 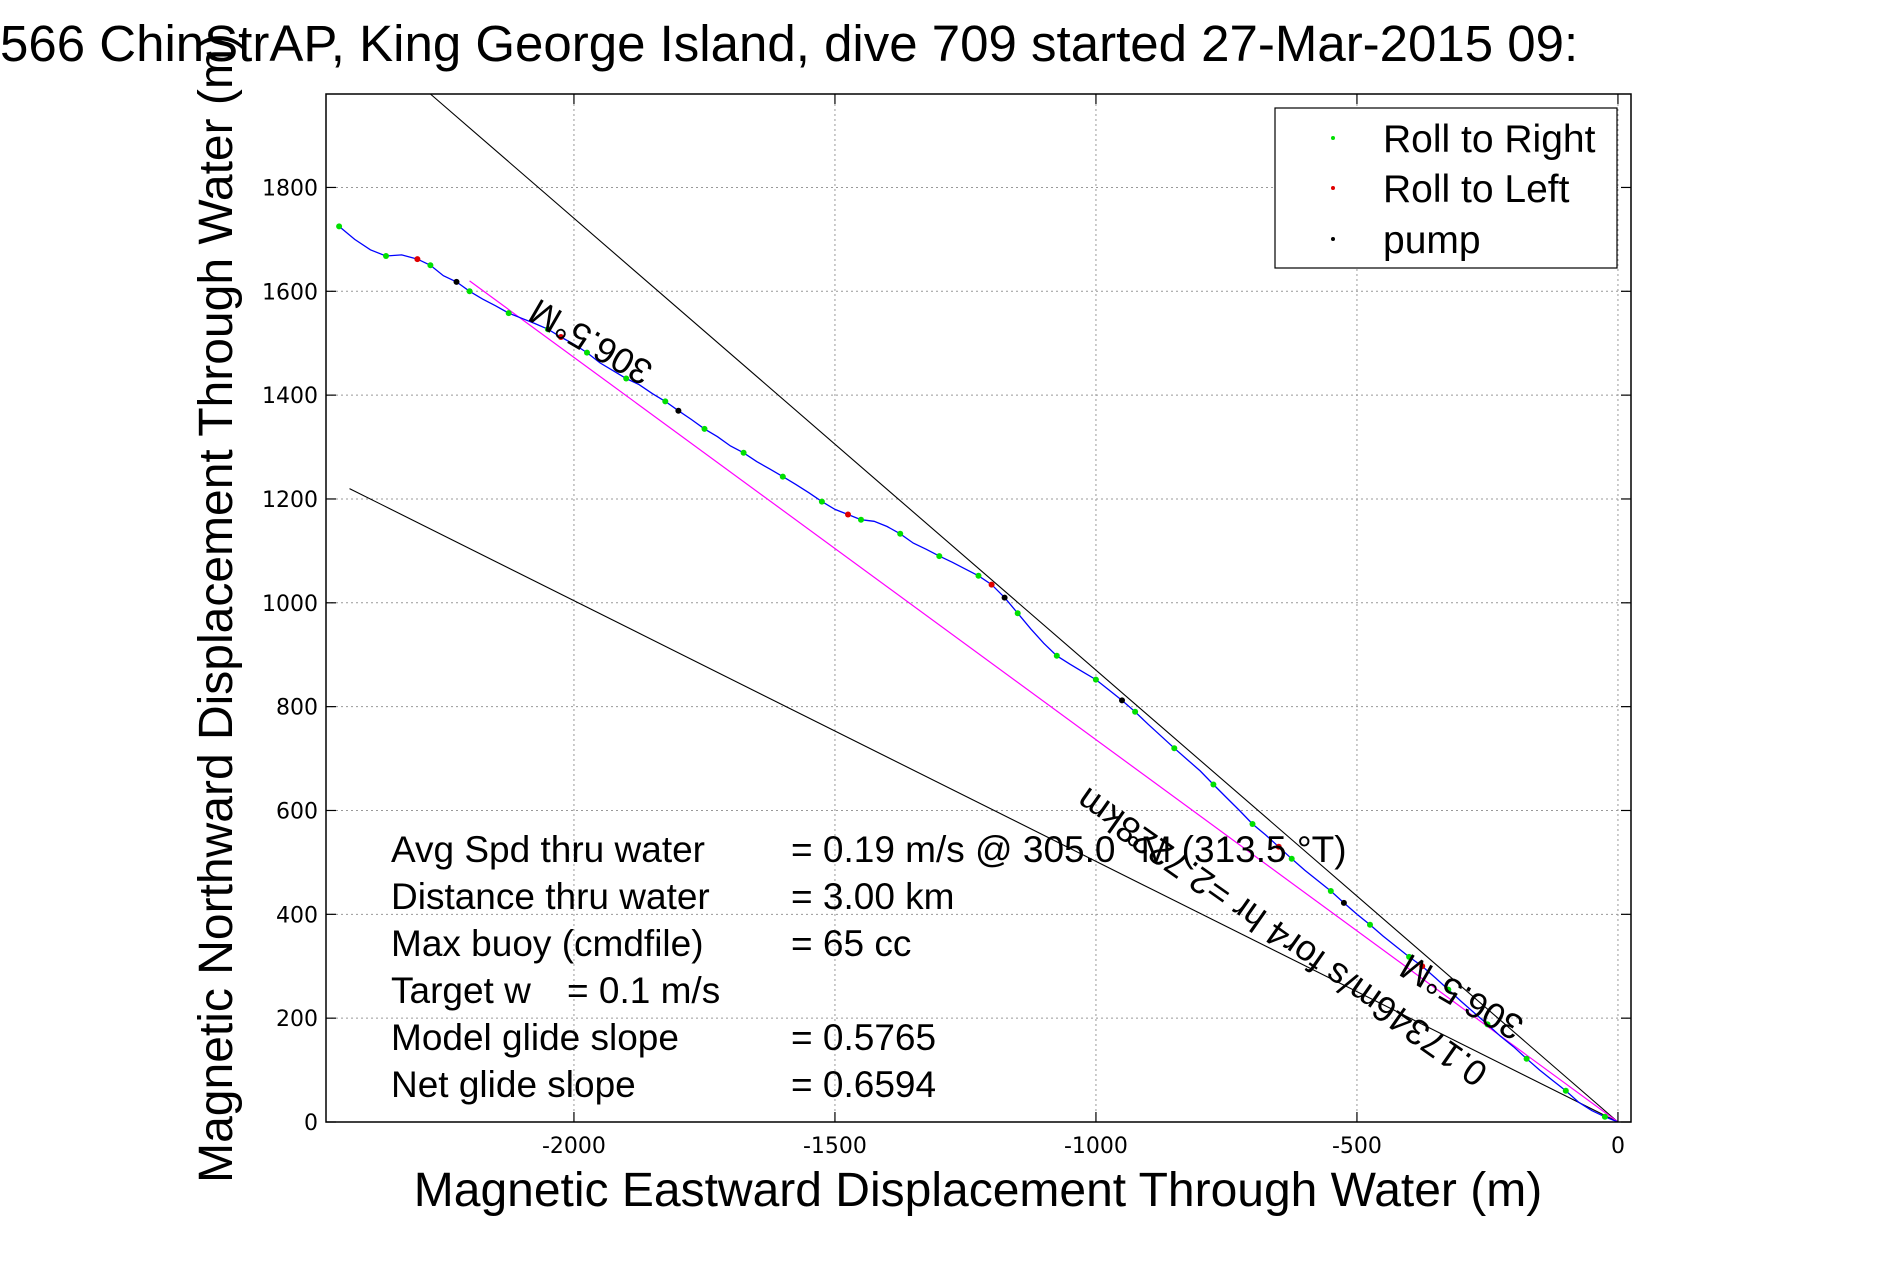 I want to click on y-tick-label: 1600, so click(x=290, y=292).